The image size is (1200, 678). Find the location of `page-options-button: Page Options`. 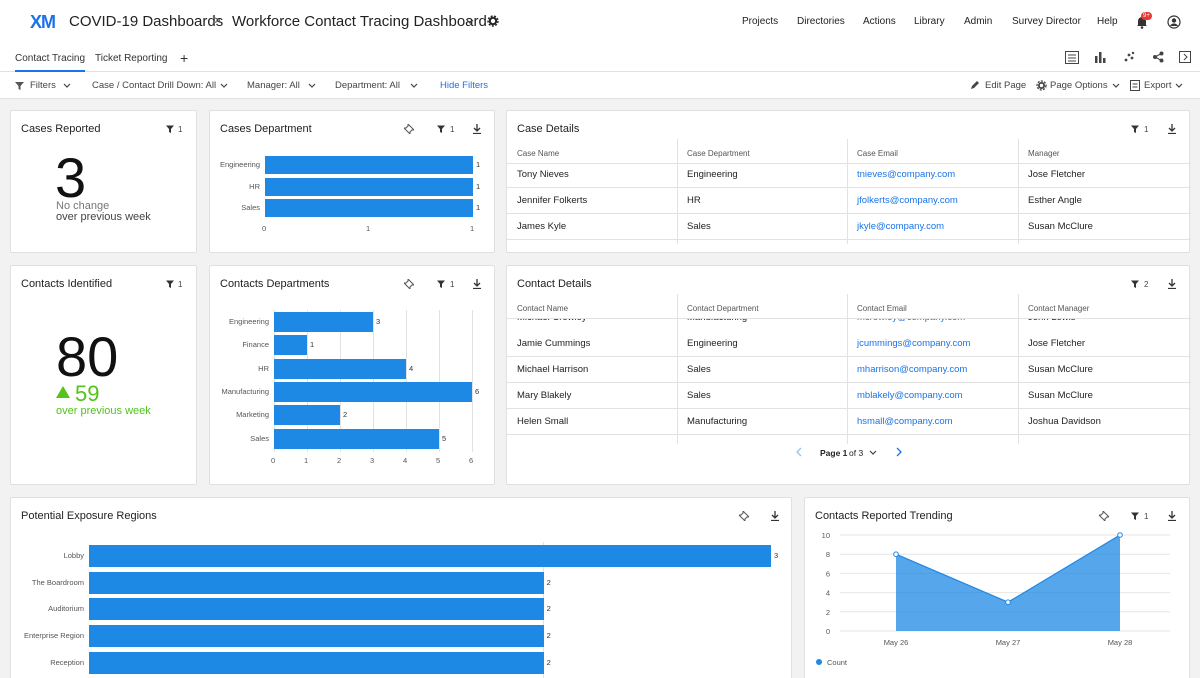

page-options-button: Page Options is located at coordinates (1079, 85).